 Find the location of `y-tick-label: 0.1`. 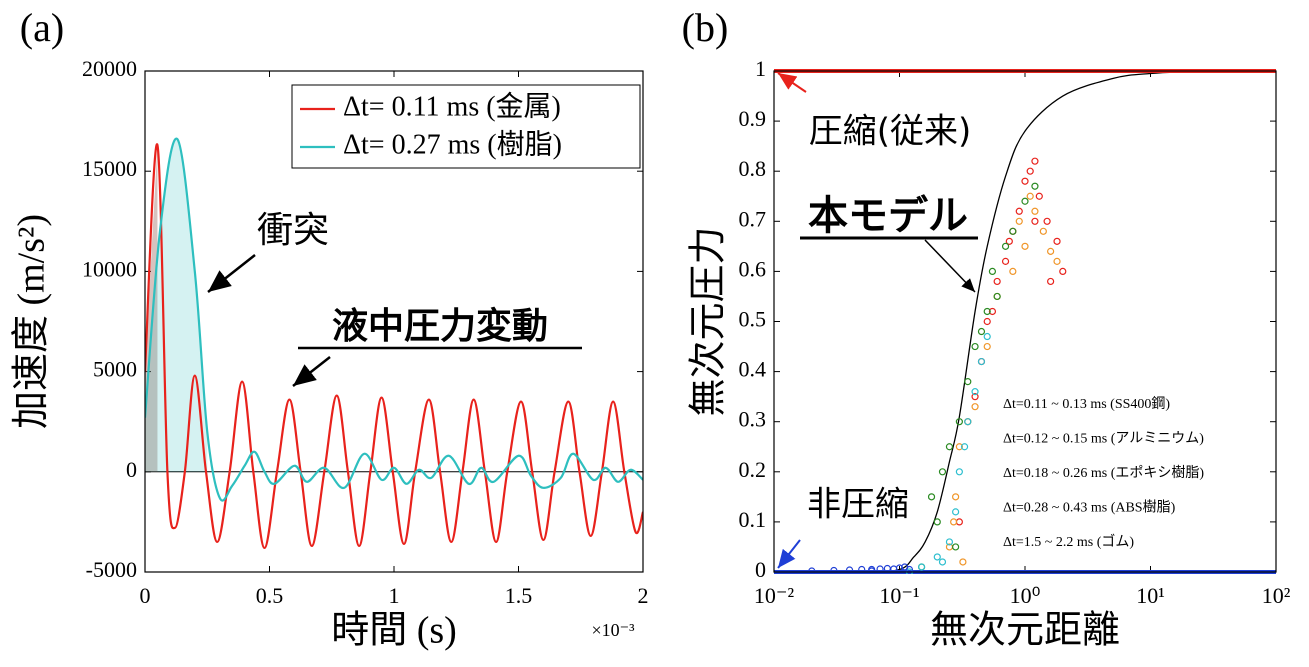

y-tick-label: 0.1 is located at coordinates (753, 519).